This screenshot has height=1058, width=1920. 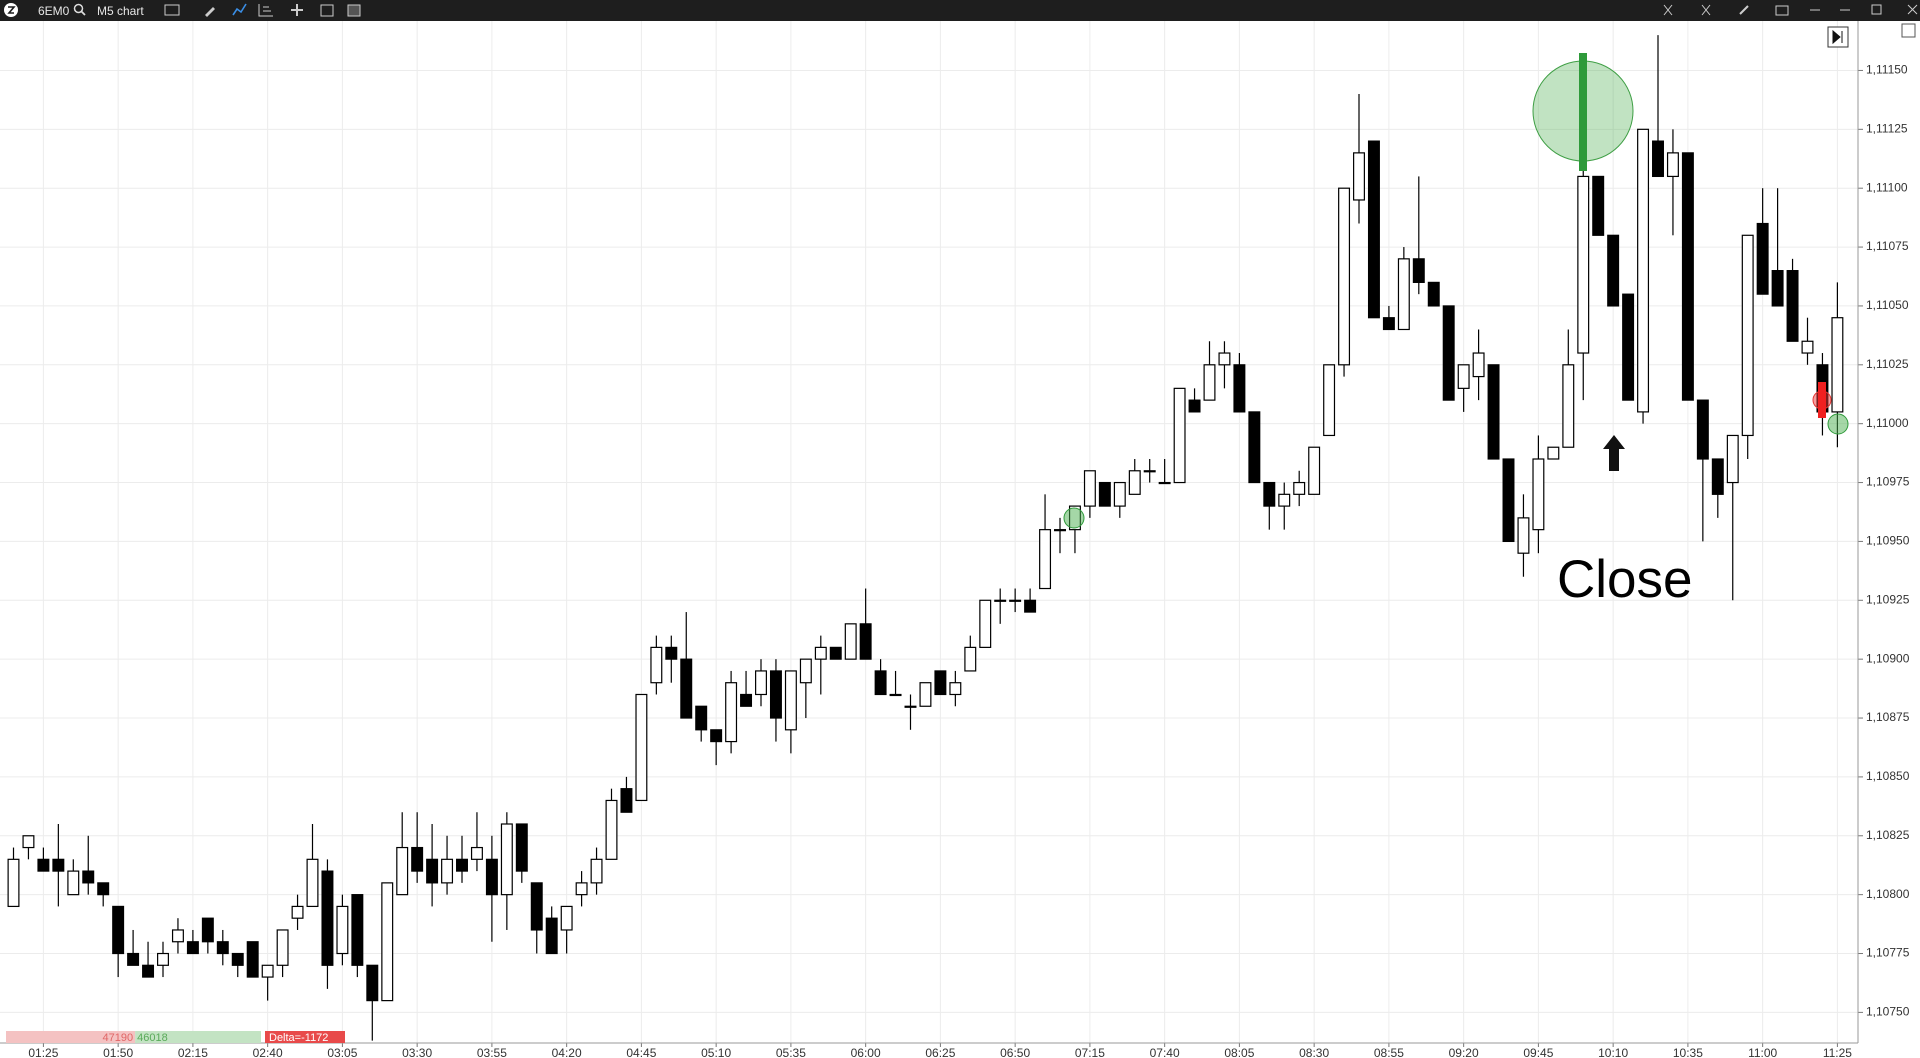 What do you see at coordinates (1165, 1052) in the screenshot?
I see `x-tick-label: 07:40` at bounding box center [1165, 1052].